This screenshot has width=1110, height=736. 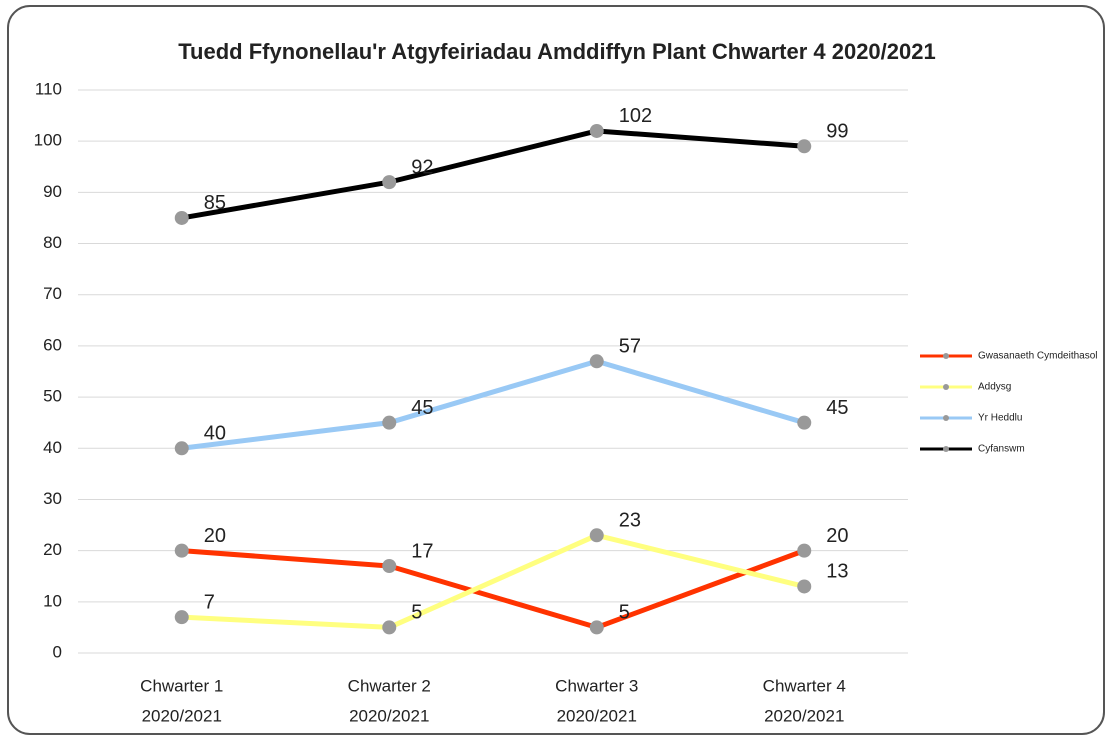 I want to click on data-label: 92, so click(x=422, y=167).